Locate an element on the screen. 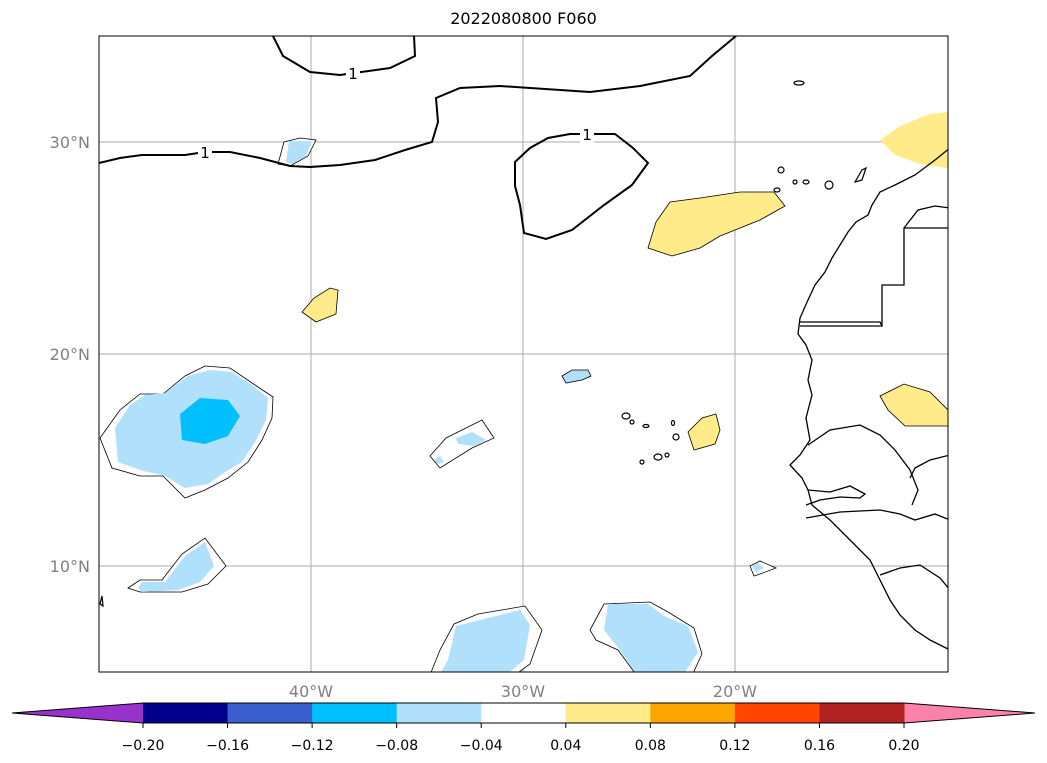 The width and height of the screenshot is (1047, 763). colorbar-tick-label: −0.12 is located at coordinates (312, 746).